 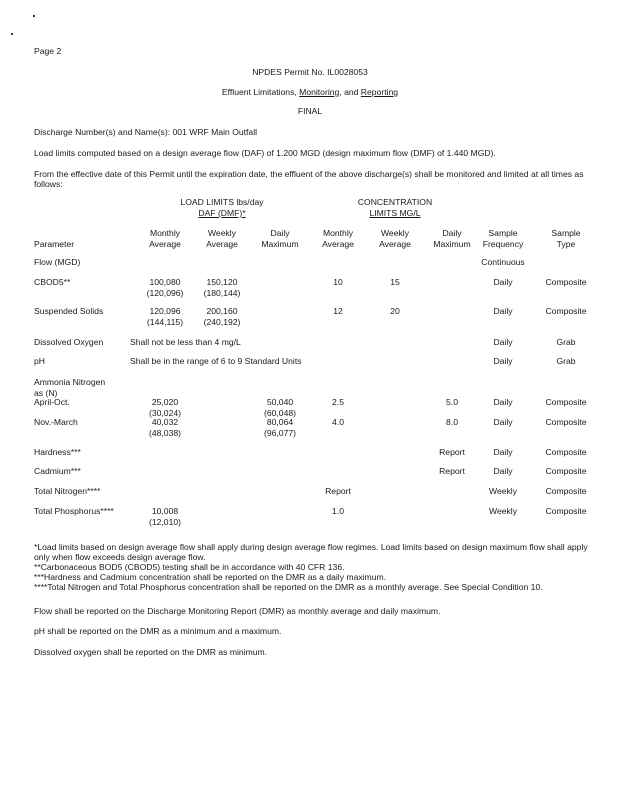 I want to click on table-cell-param: Nov.-March, so click(x=56, y=422).